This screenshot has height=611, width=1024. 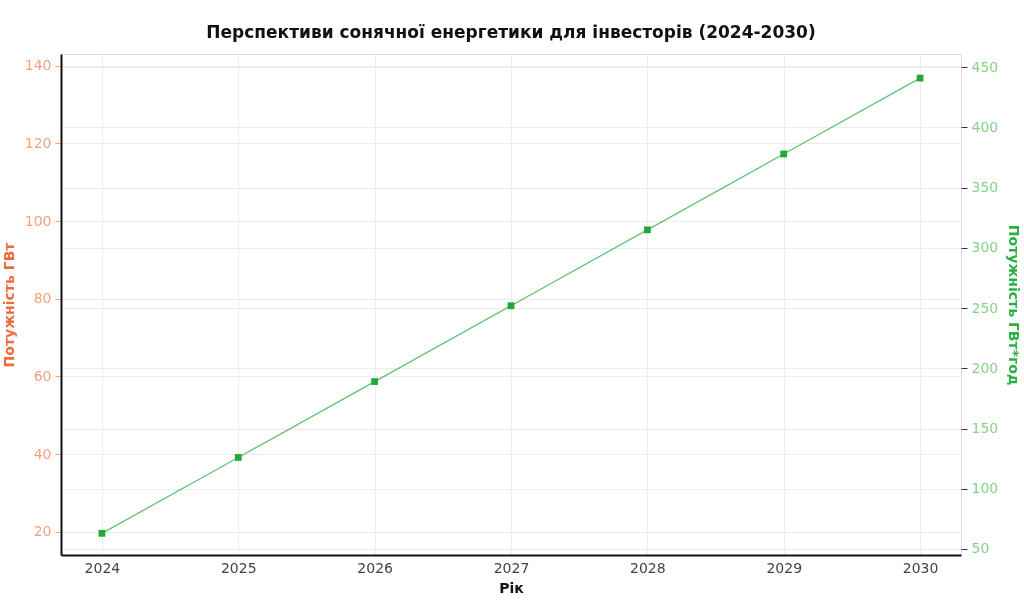 I want to click on y2-axis-title: Потужність ГВт*год, so click(x=1014, y=305).